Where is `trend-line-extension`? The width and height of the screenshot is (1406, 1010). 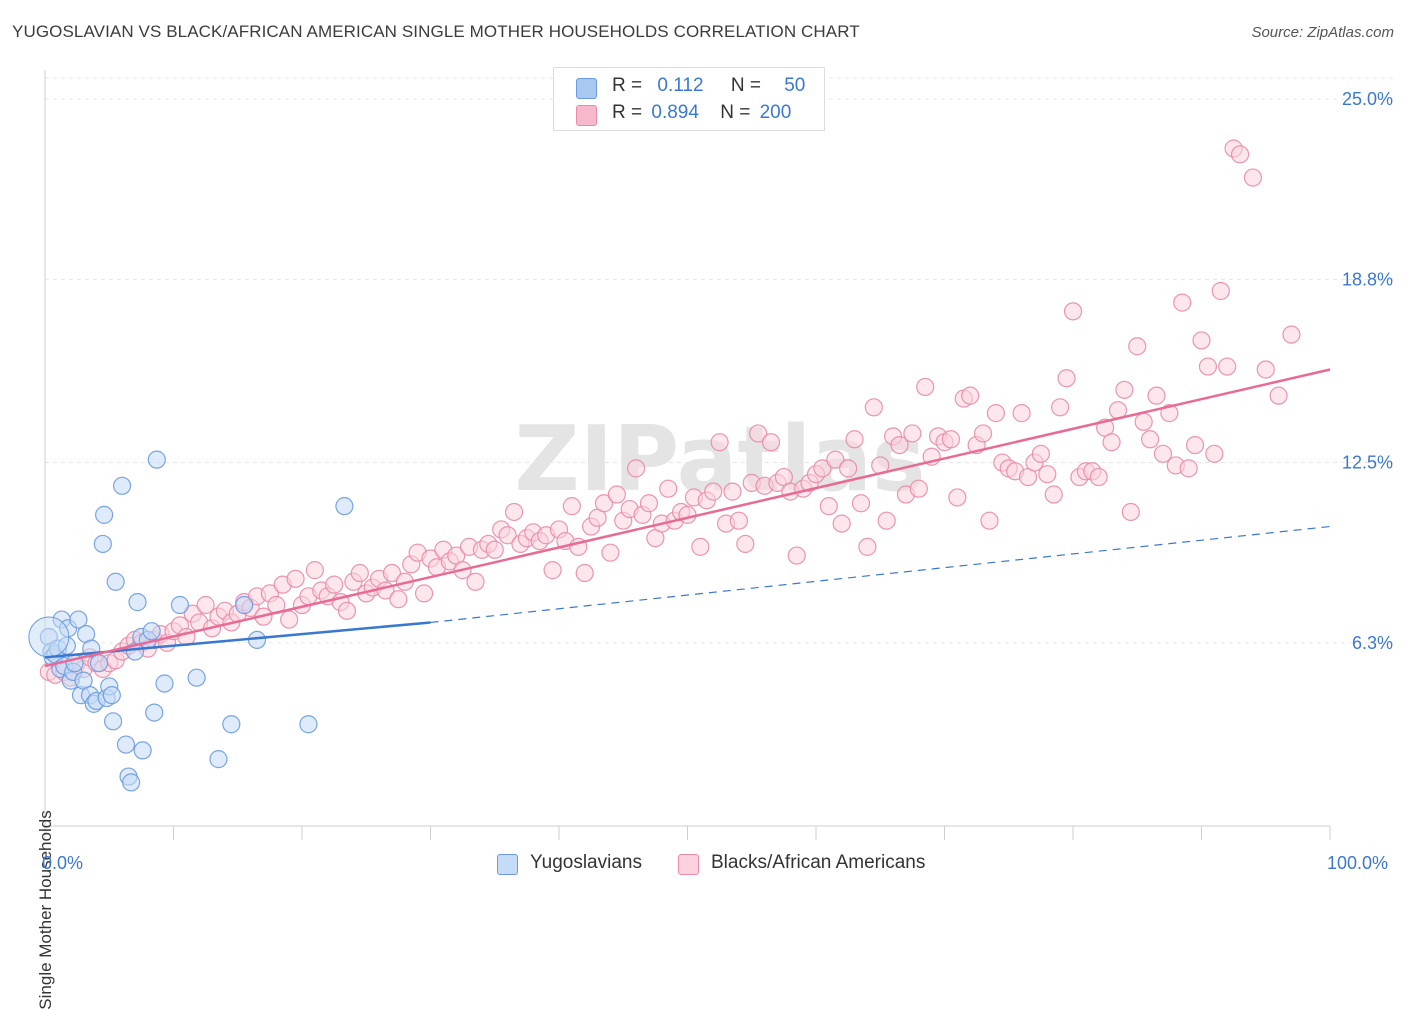
trend-line-extension is located at coordinates (880, 574).